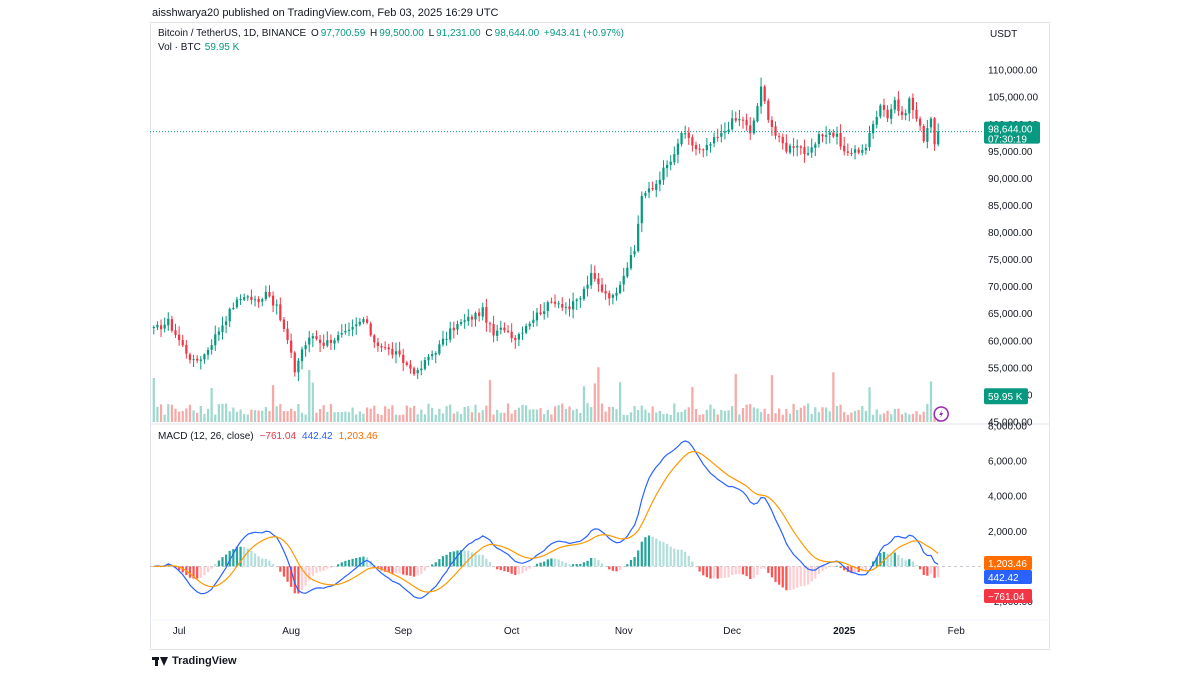 This screenshot has width=1200, height=675. I want to click on price-tick-label: 75,000.00, so click(1010, 260).